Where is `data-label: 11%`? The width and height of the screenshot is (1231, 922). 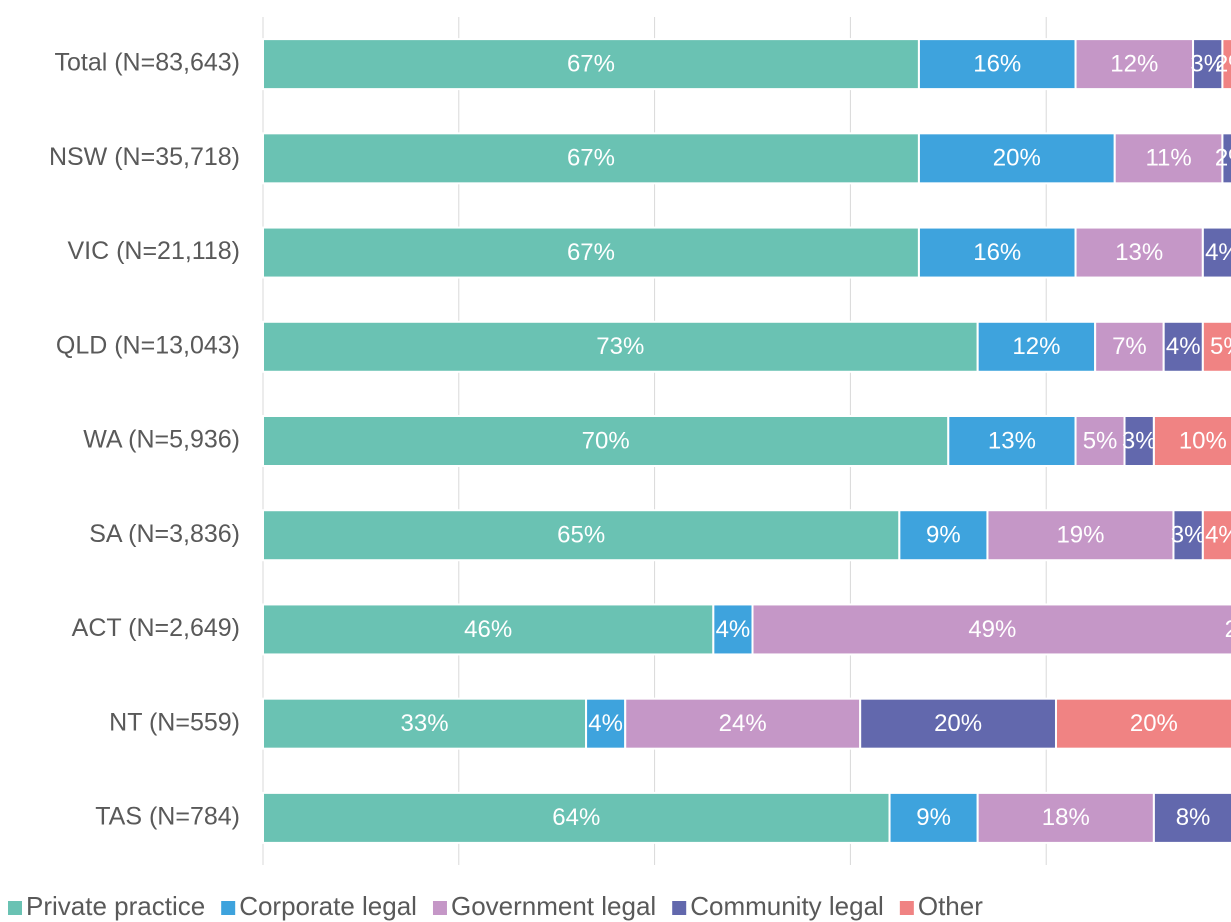
data-label: 11% is located at coordinates (1168, 158).